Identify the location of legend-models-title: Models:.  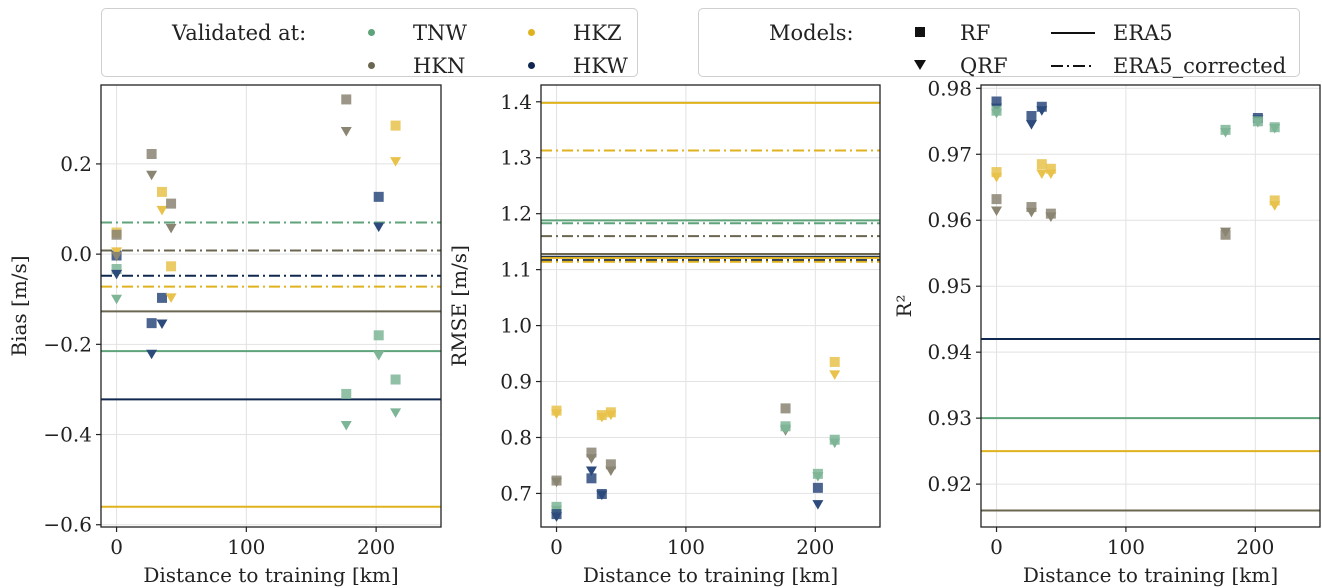
(811, 33).